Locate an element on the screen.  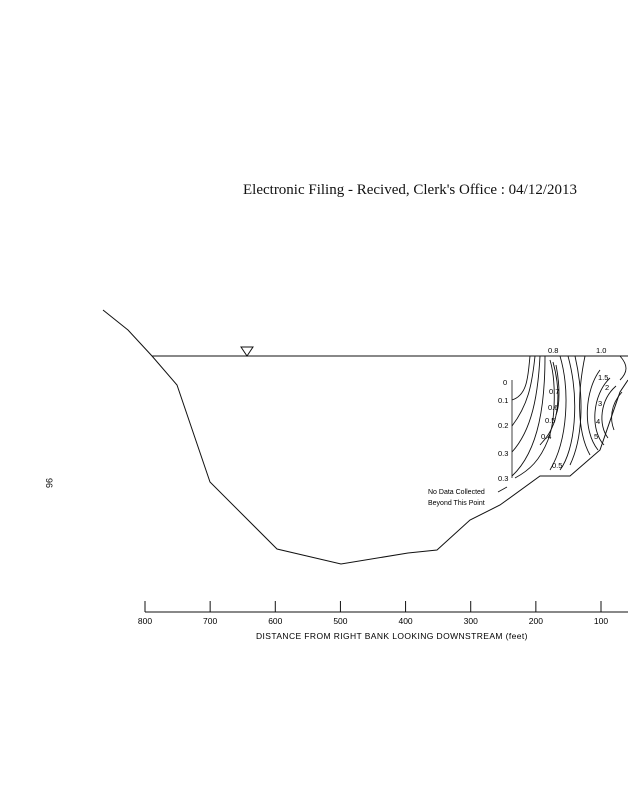
annotation-line-2: Beyond This Point is located at coordinates (456, 503).